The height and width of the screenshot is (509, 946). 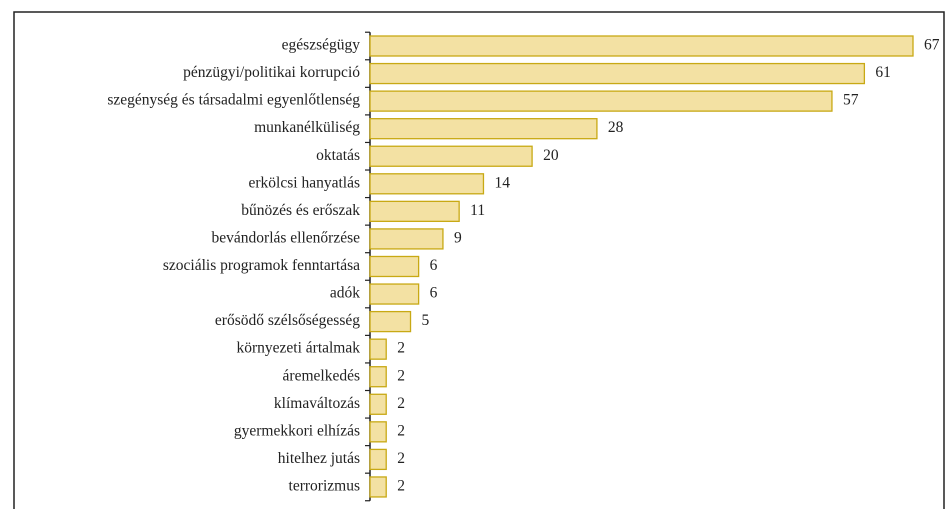 What do you see at coordinates (345, 293) in the screenshot?
I see `category-label: adók` at bounding box center [345, 293].